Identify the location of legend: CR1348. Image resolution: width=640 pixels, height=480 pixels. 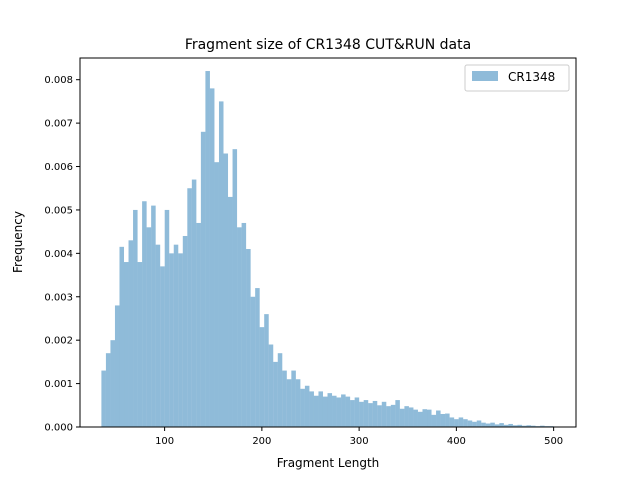
(517, 78).